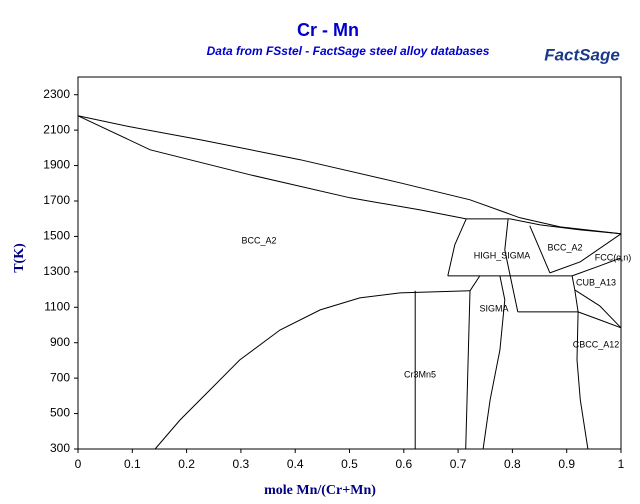  I want to click on phase-label: CUB_A13, so click(596, 282).